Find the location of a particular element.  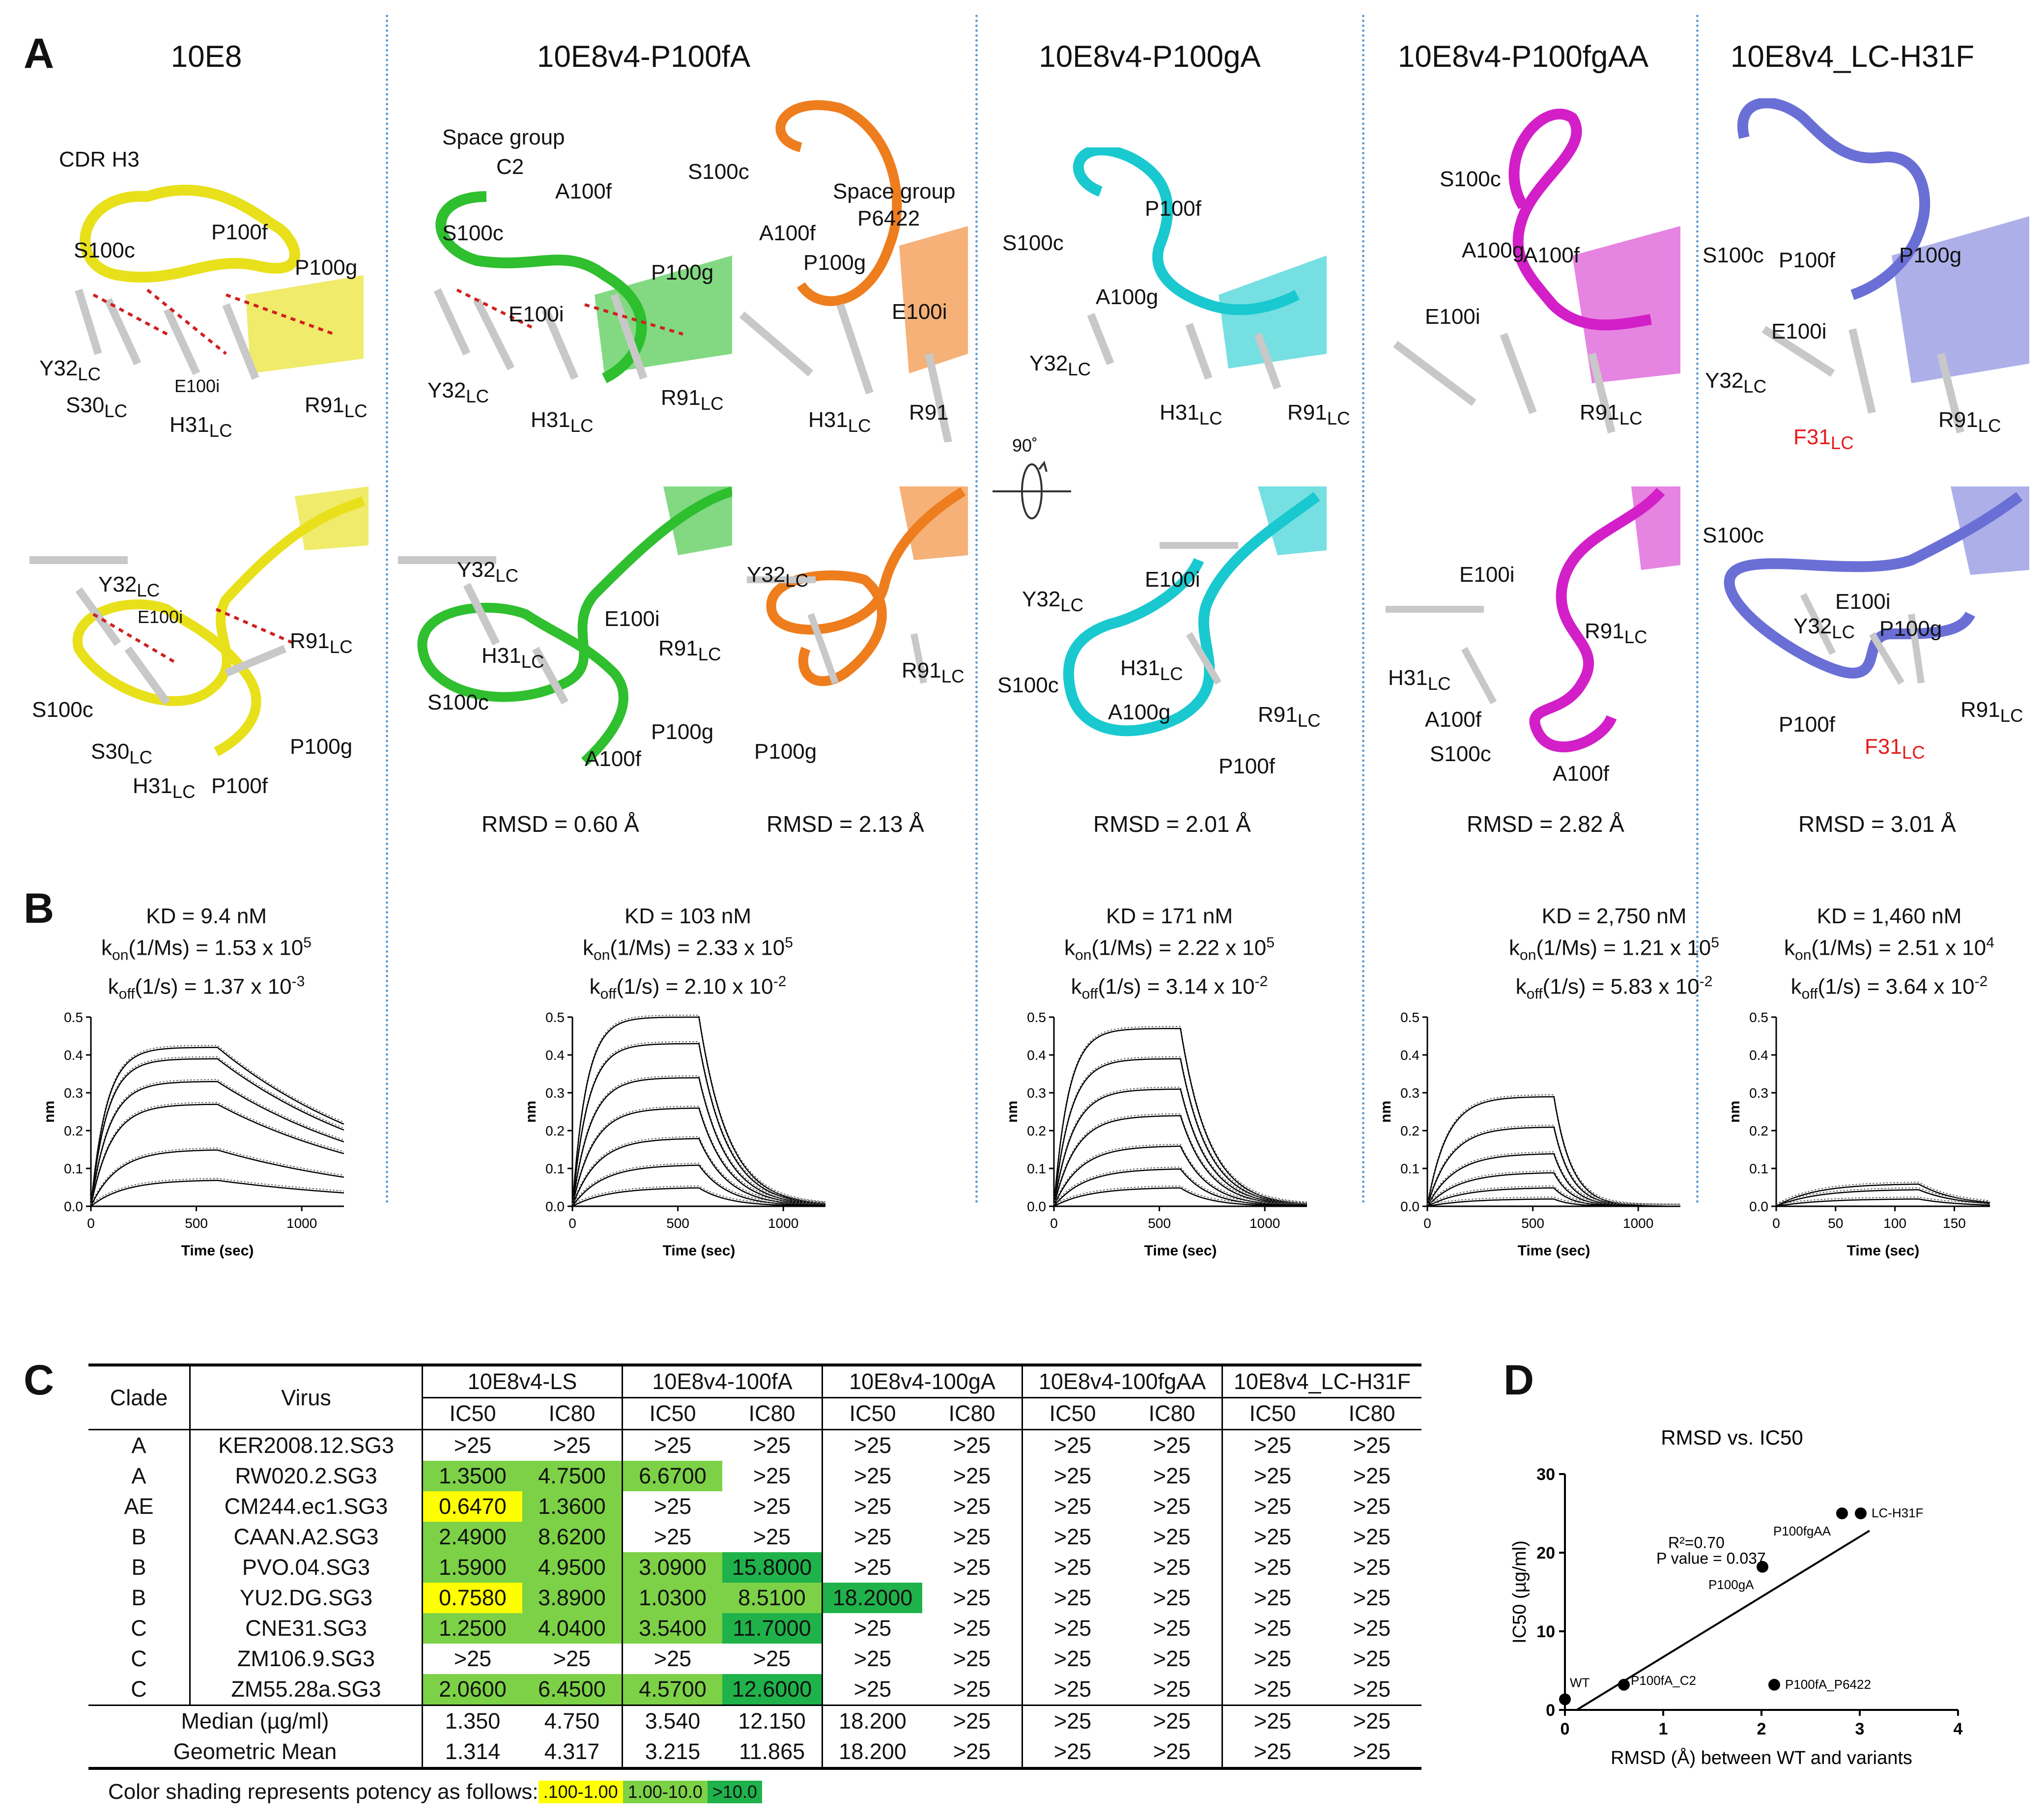

header-group: 10E8v4-100fA is located at coordinates (722, 1381).